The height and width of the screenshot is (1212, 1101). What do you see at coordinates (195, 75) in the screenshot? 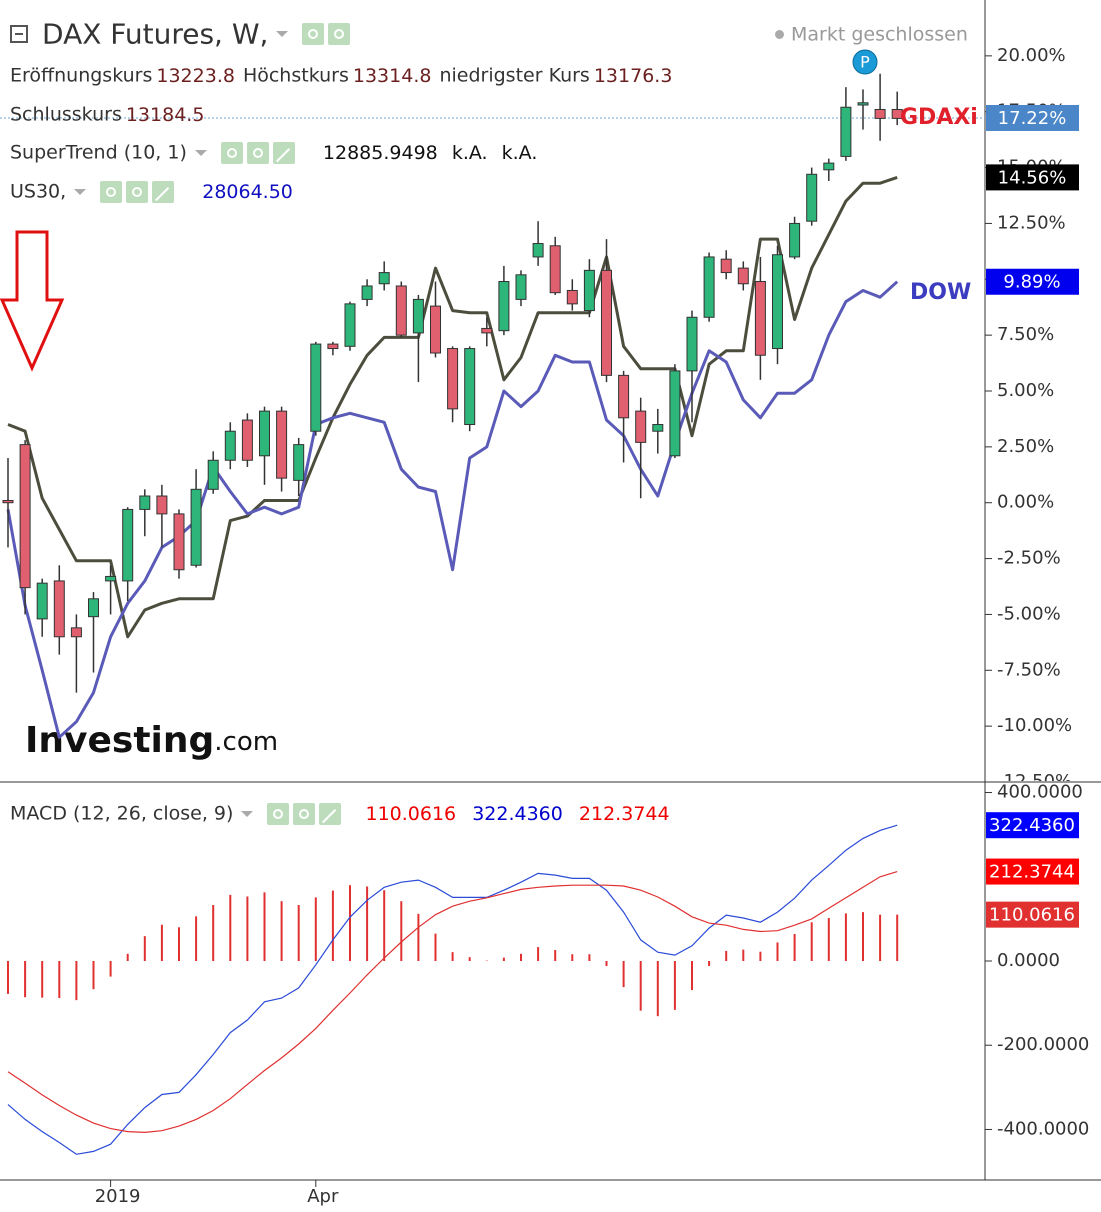
I see `ohlc-value: 13223.8` at bounding box center [195, 75].